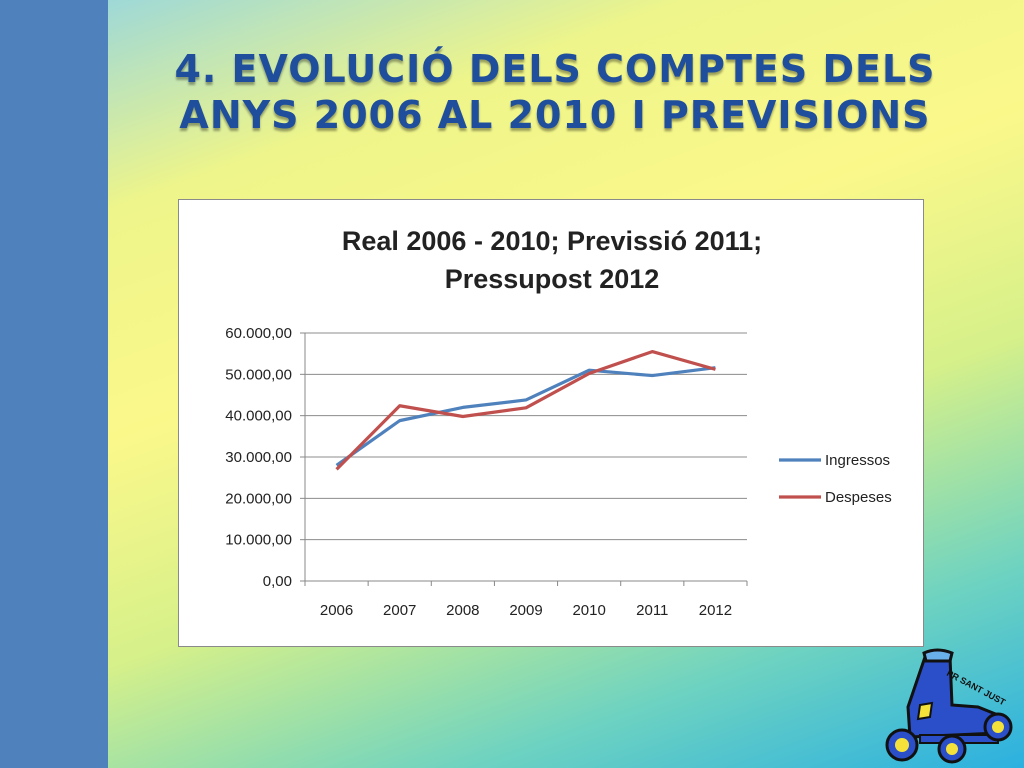 The width and height of the screenshot is (1024, 768). Describe the element at coordinates (258, 374) in the screenshot. I see `y-tick-label: 50.000,00` at that location.